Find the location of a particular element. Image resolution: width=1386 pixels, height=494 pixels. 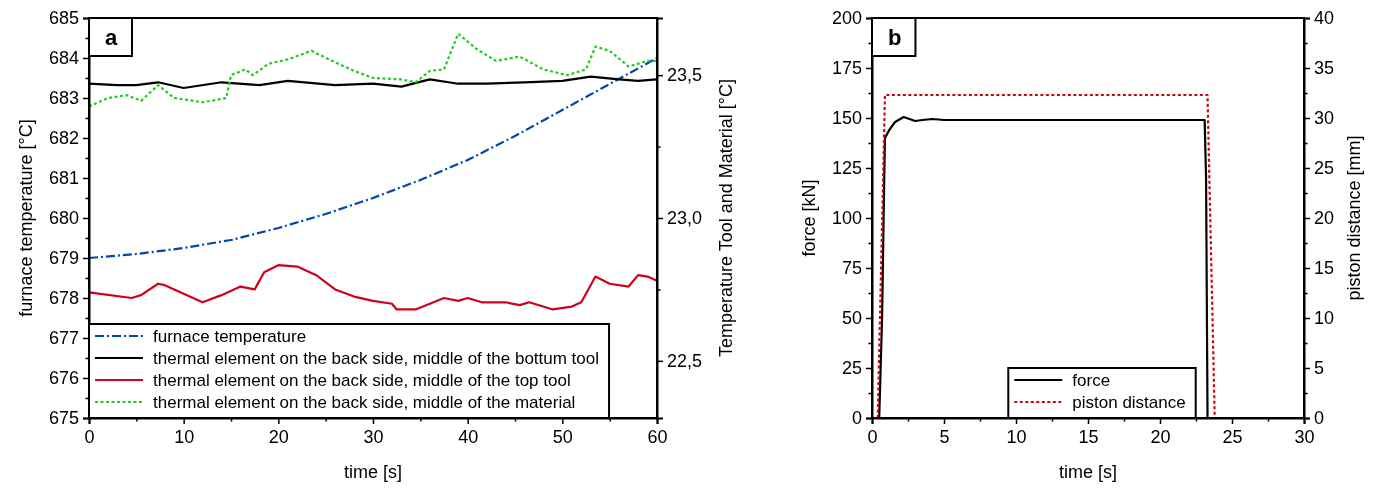

y-tick-label: 679 is located at coordinates (63, 258).